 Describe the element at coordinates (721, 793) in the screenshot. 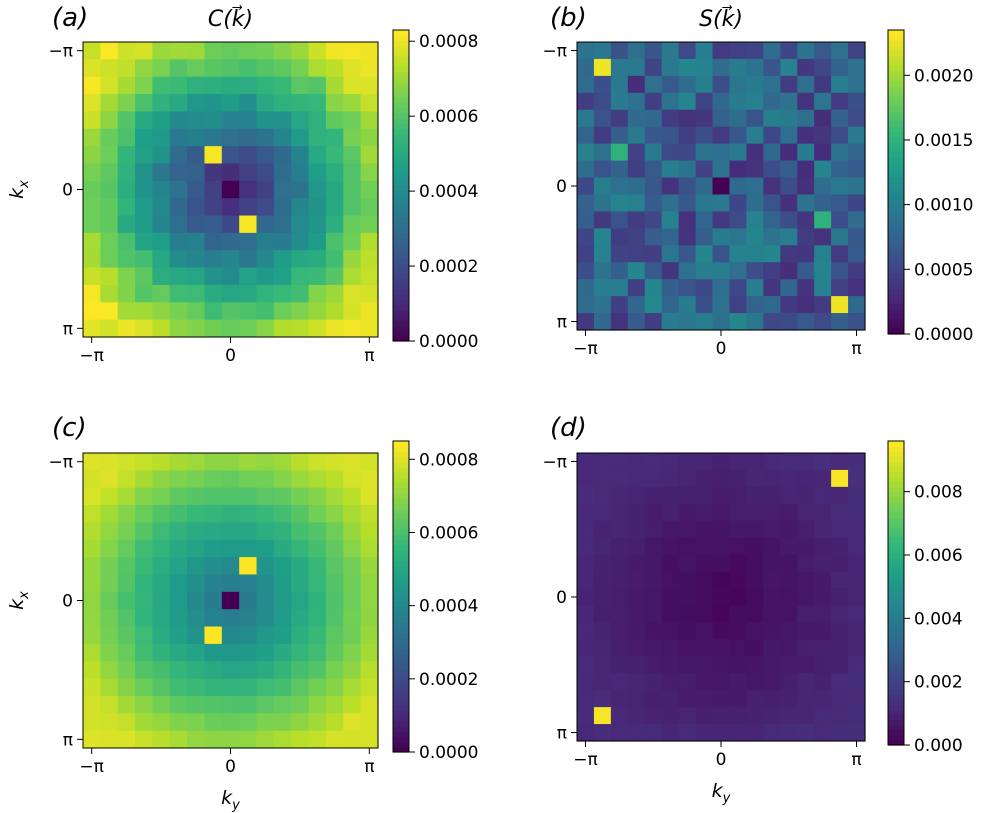

I see `x-axis-label: ky` at that location.